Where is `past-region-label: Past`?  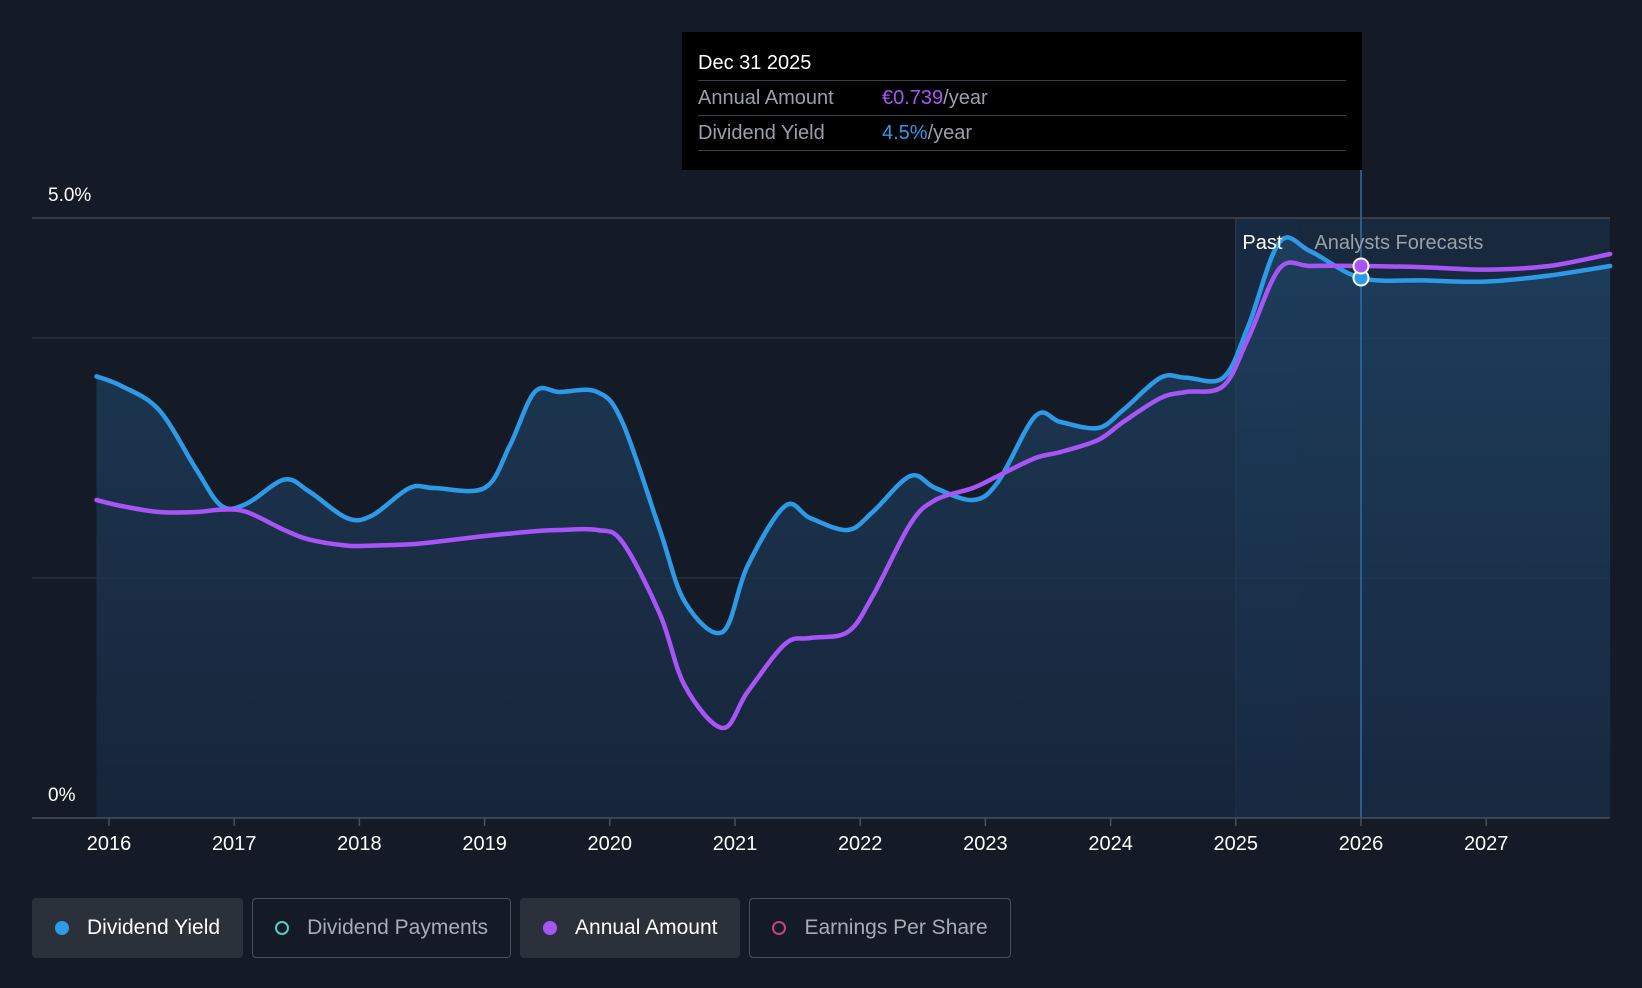
past-region-label: Past is located at coordinates (1262, 243).